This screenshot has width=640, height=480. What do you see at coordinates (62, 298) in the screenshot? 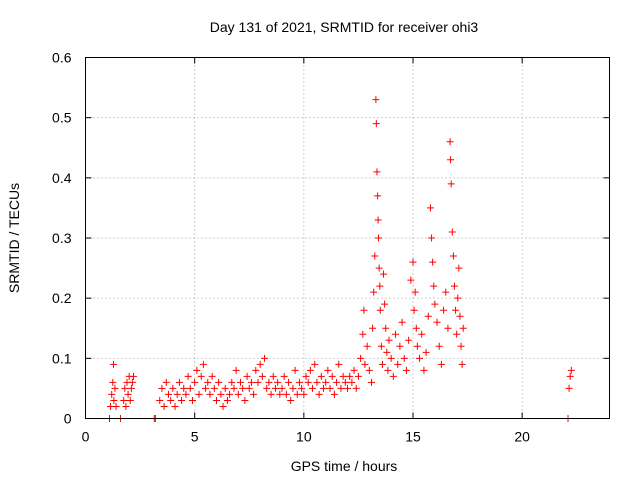
I see `y-tick-label: 0.2` at bounding box center [62, 298].